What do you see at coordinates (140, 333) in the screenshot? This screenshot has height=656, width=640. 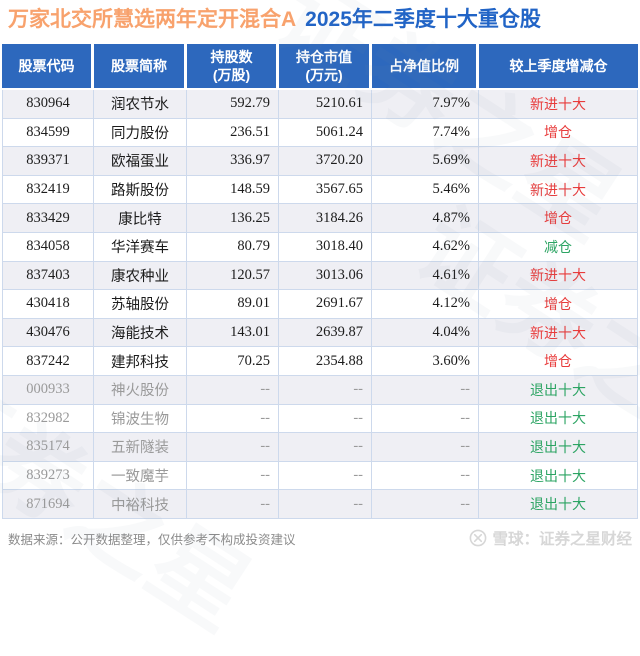 I see `stock-name: 海能技术` at bounding box center [140, 333].